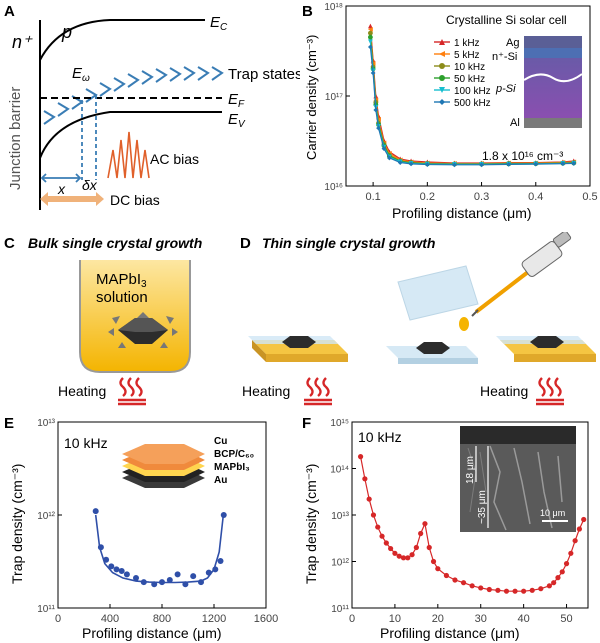 The height and width of the screenshot is (643, 600). I want to click on y-tick-label: 10¹², so click(46, 516).